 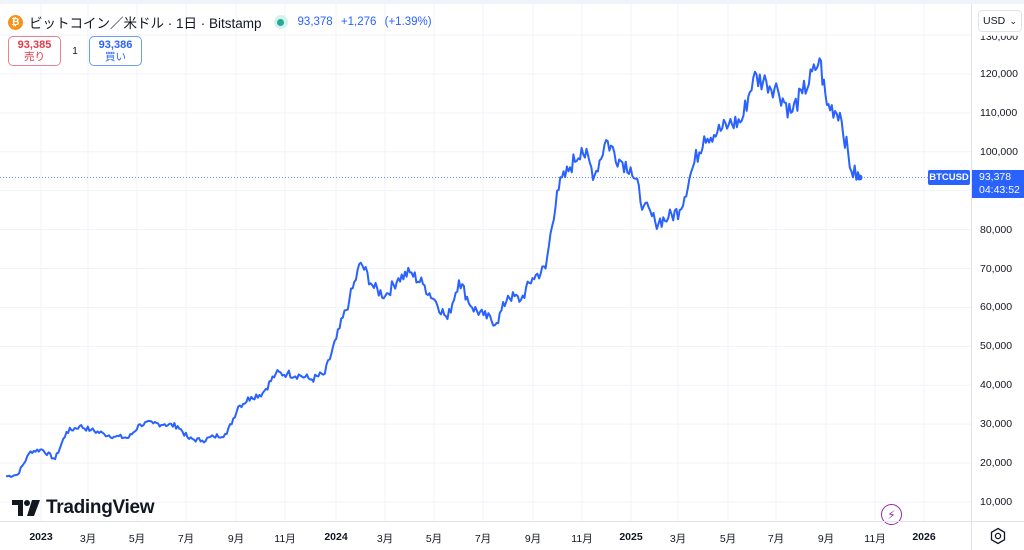 I want to click on bitcoin-icon: ₿, so click(x=15, y=22).